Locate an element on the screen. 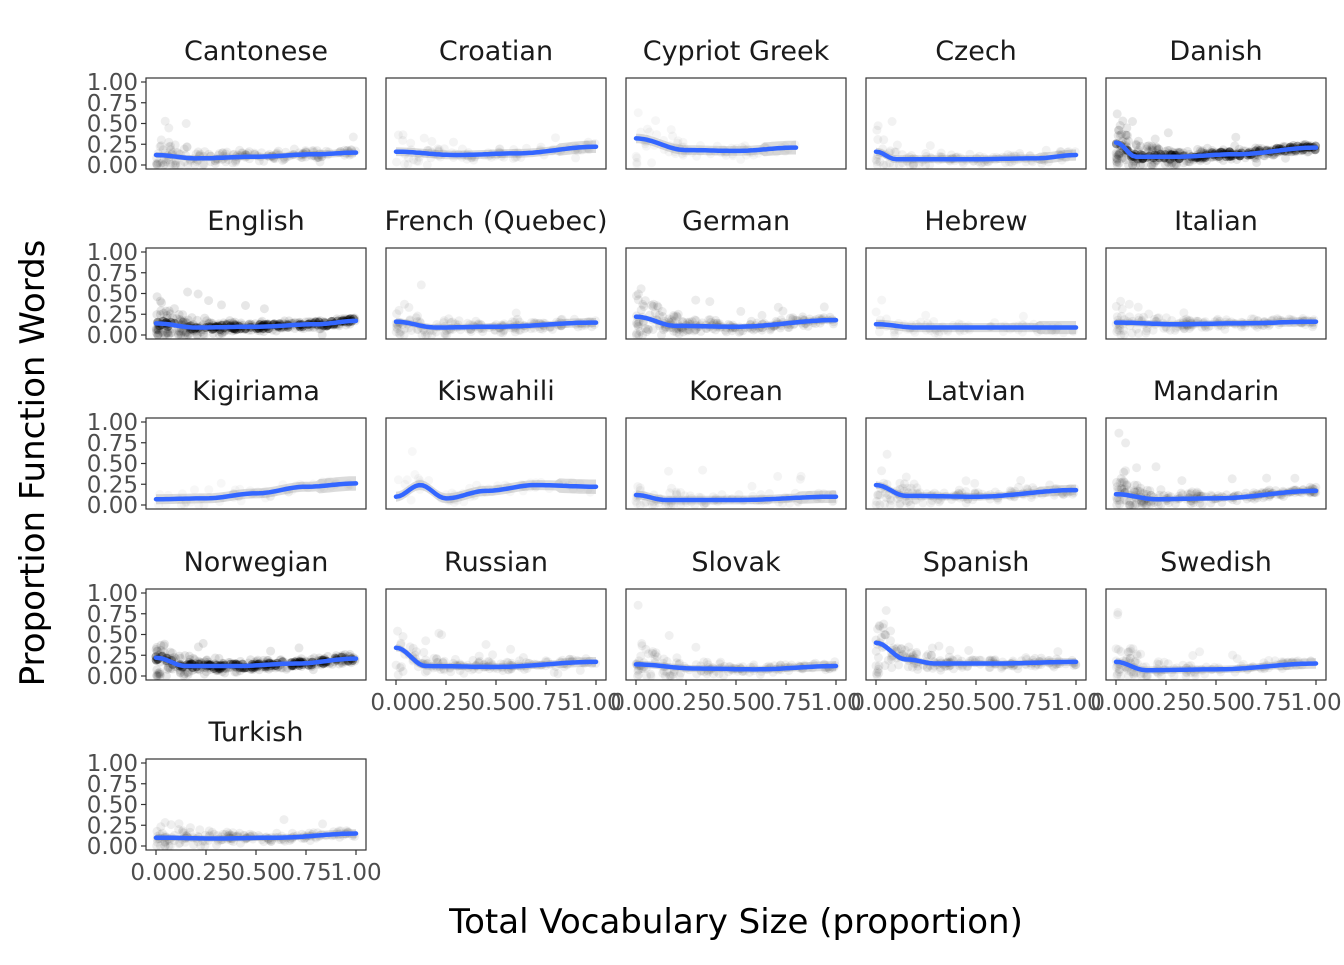  y-tick-label: 1.00 is located at coordinates (112, 83).